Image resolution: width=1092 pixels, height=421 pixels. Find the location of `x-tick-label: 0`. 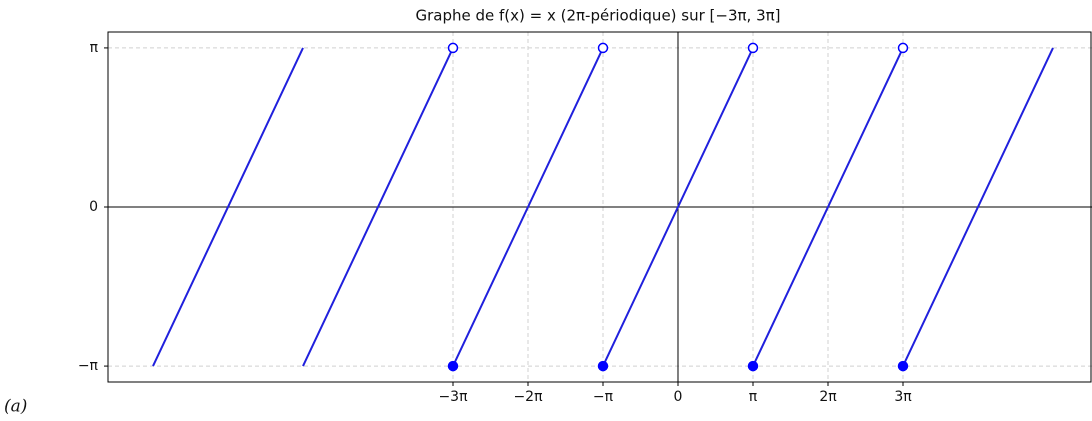

x-tick-label: 0 is located at coordinates (678, 397).